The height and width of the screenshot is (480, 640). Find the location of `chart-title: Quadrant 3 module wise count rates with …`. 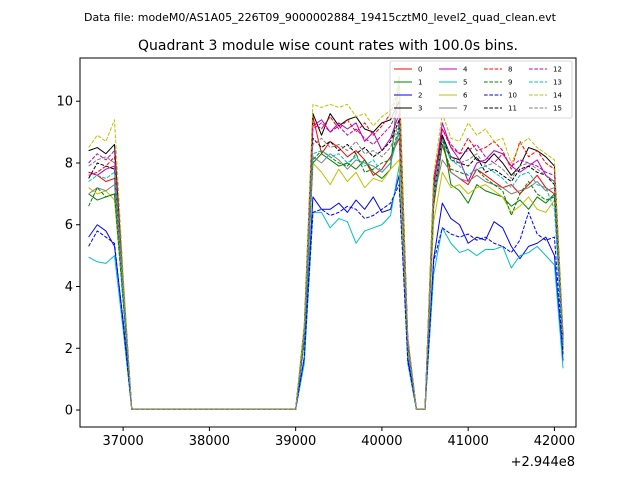

chart-title: Quadrant 3 module wise count rates with … is located at coordinates (328, 46).